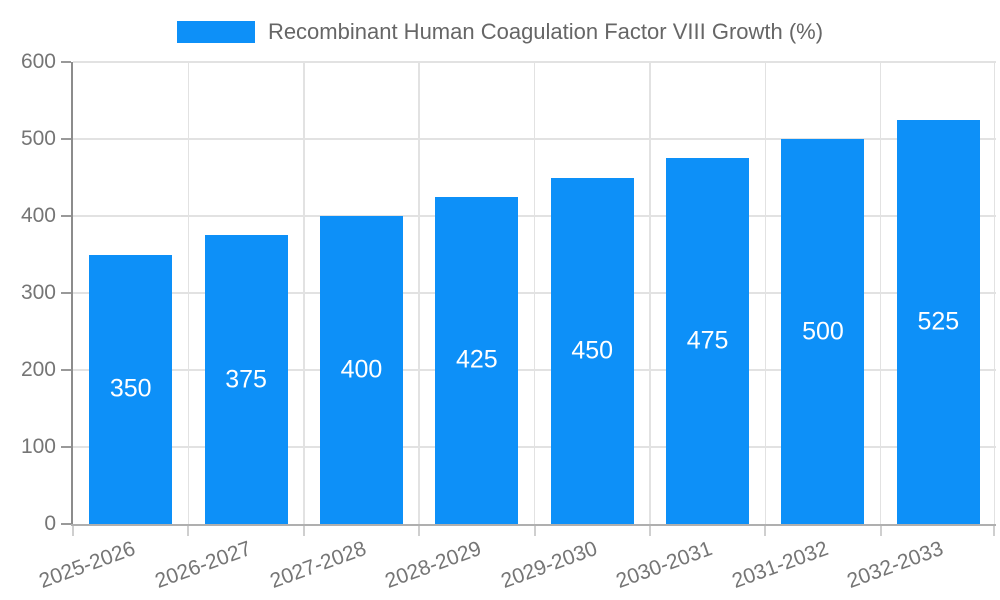 This screenshot has height=600, width=1000. I want to click on bar-value-label: 525, so click(938, 321).